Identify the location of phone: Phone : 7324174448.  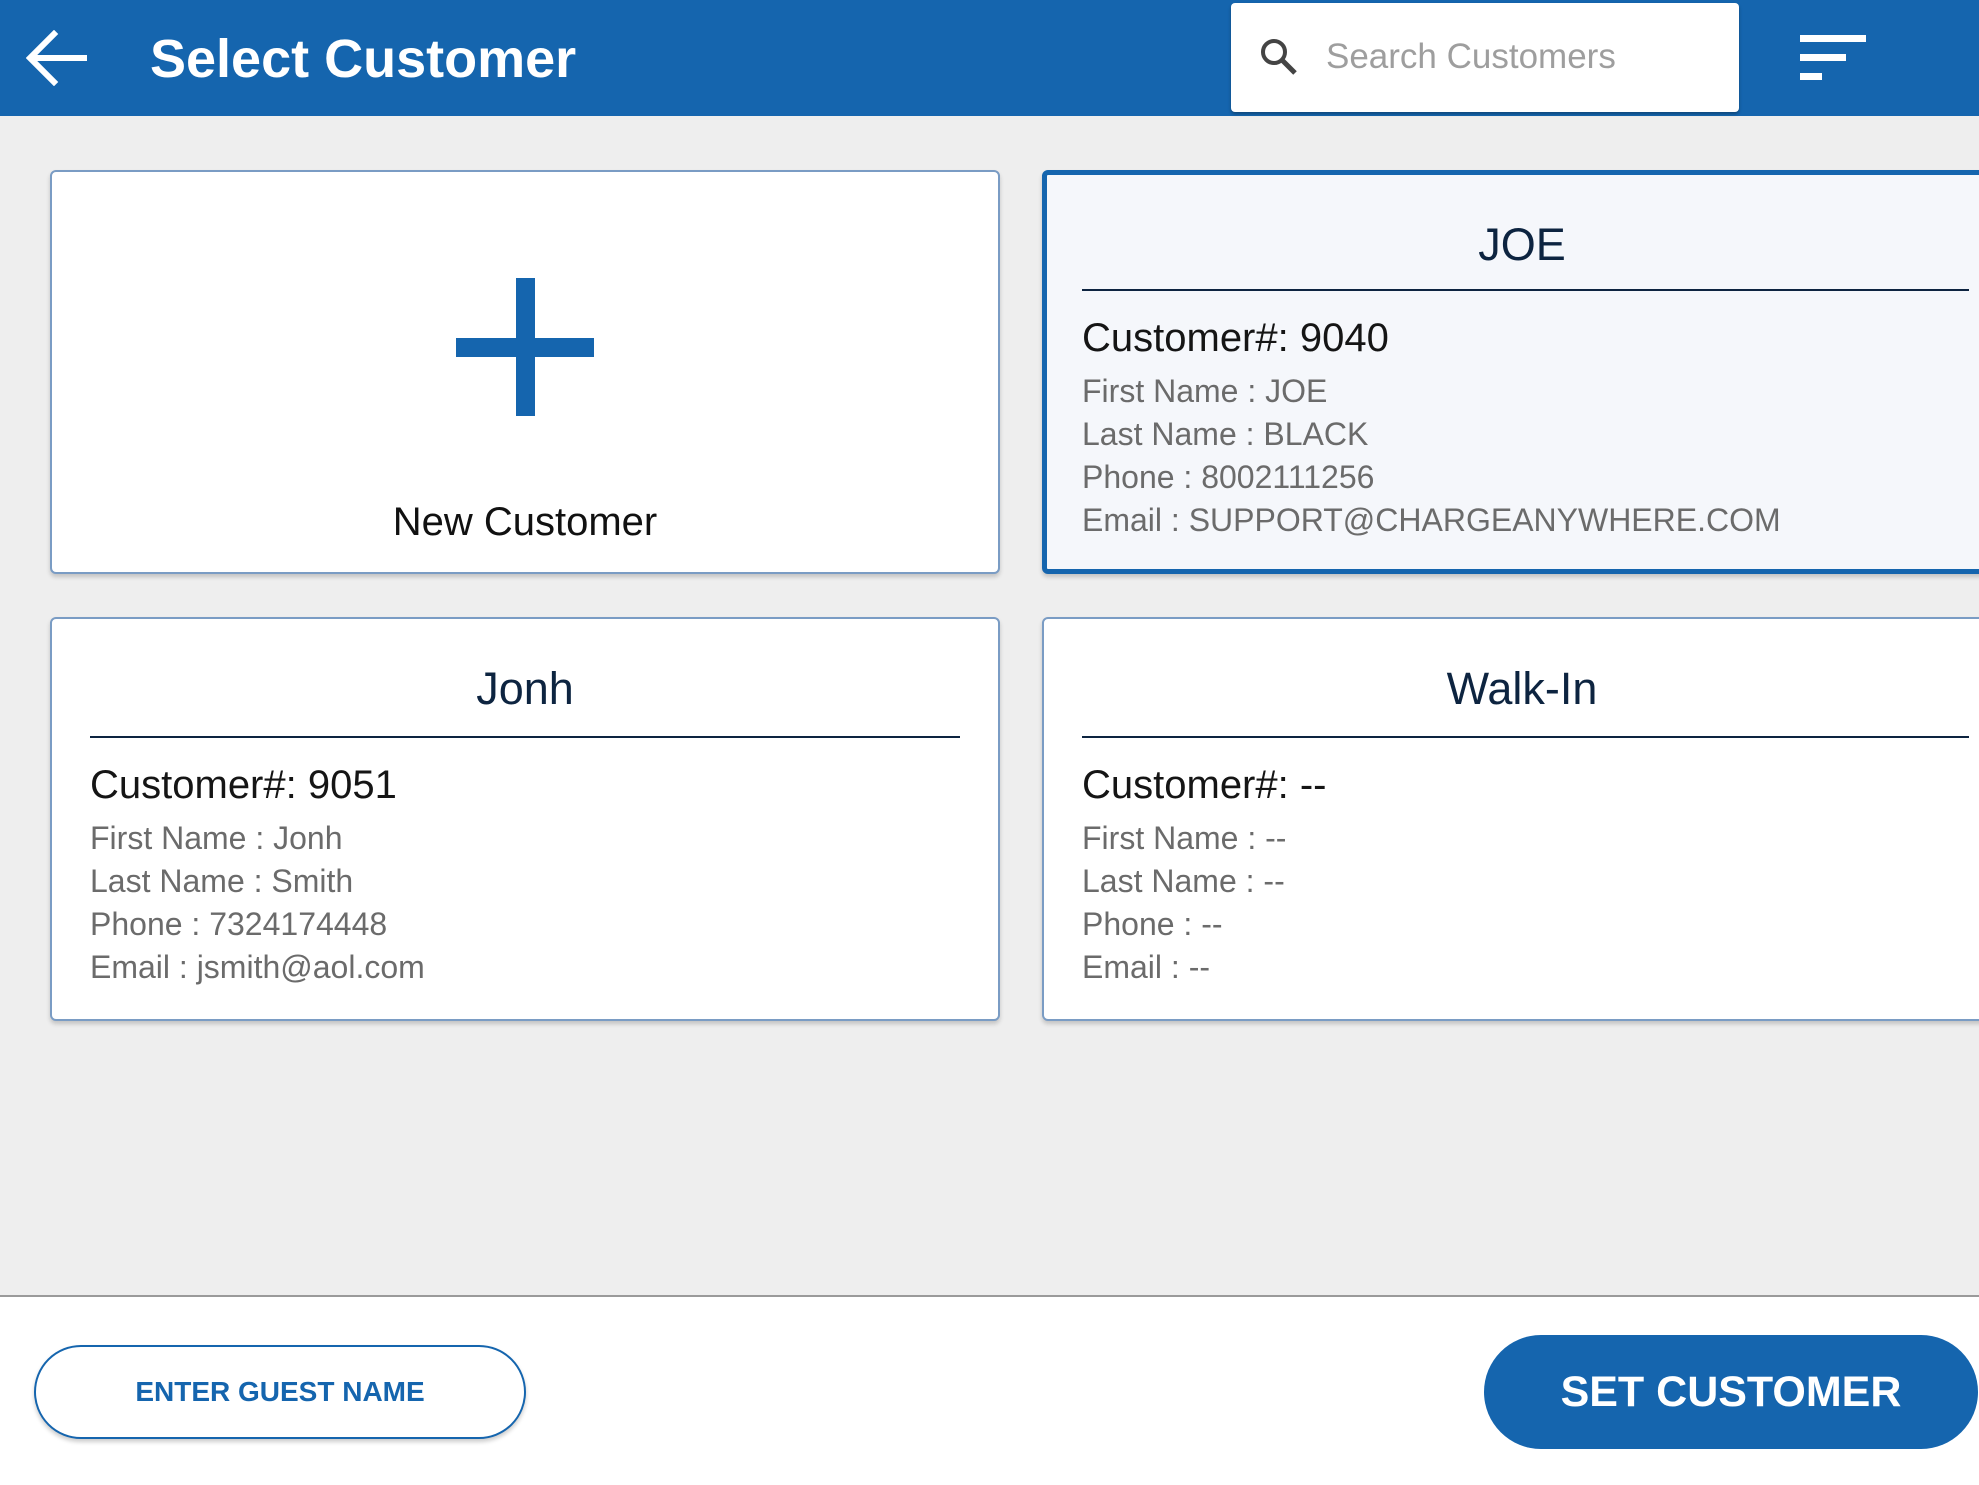
(239, 924).